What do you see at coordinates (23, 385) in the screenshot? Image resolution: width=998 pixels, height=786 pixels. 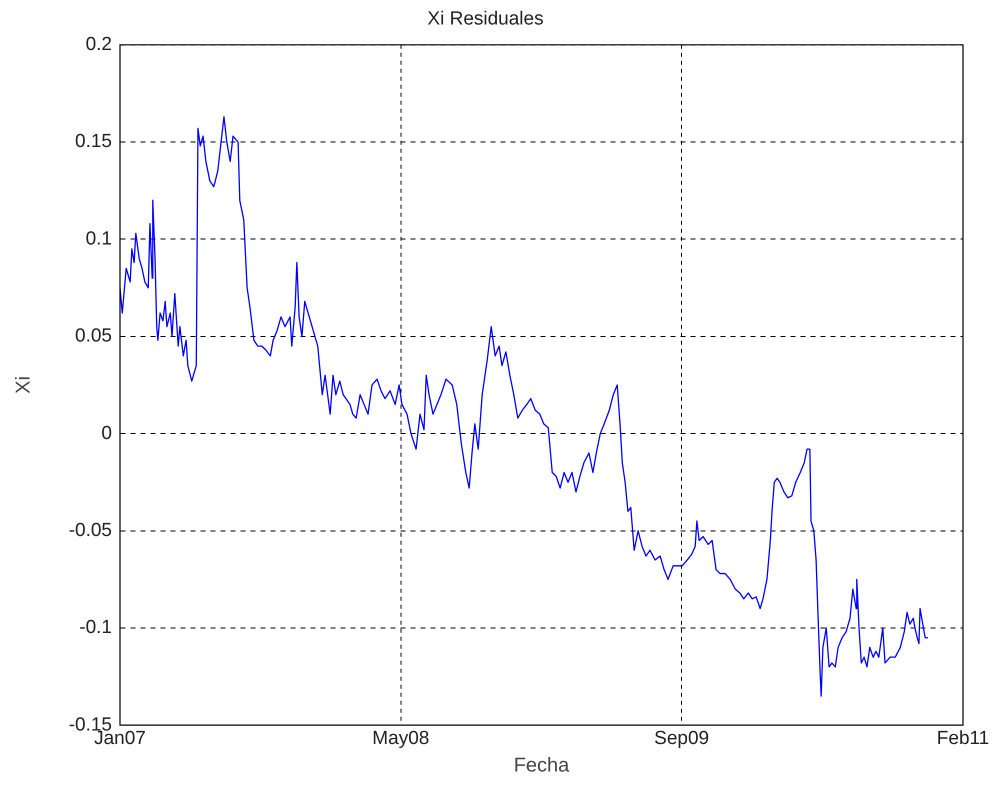 I see `y-axis-title: Xi` at bounding box center [23, 385].